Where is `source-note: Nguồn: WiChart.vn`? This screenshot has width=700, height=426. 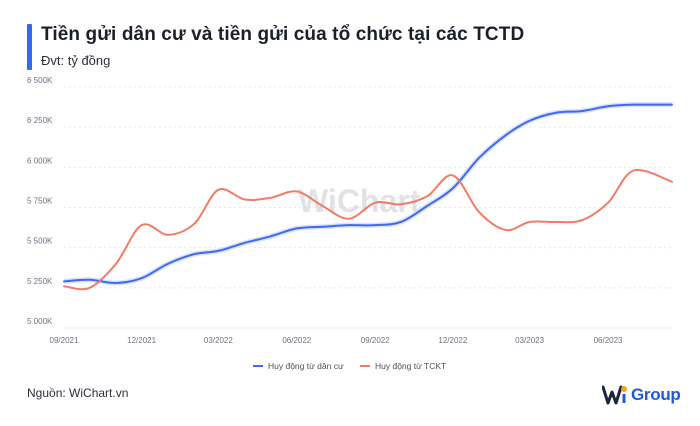
source-note: Nguồn: WiChart.vn is located at coordinates (78, 393).